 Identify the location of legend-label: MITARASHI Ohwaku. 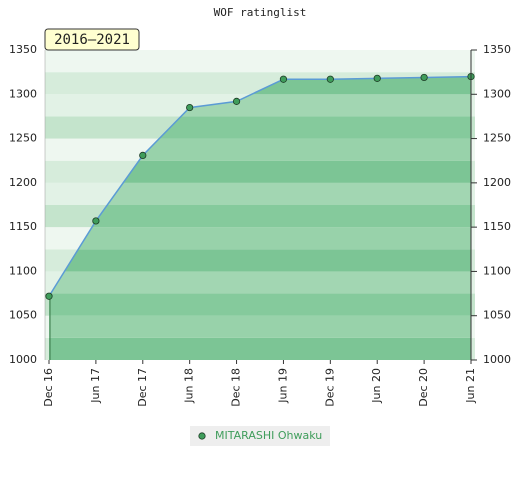
(268, 435).